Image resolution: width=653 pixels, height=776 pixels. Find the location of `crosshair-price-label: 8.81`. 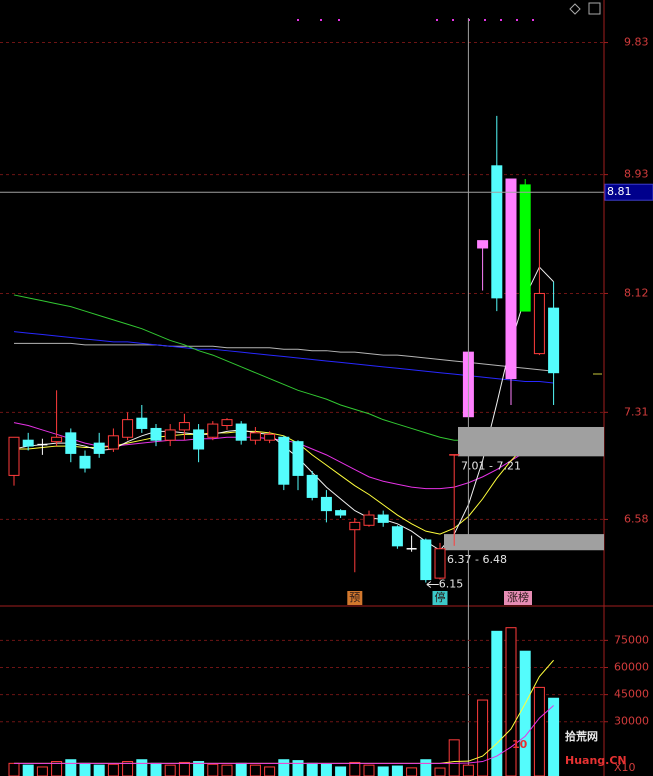

crosshair-price-label: 8.81 is located at coordinates (619, 191).